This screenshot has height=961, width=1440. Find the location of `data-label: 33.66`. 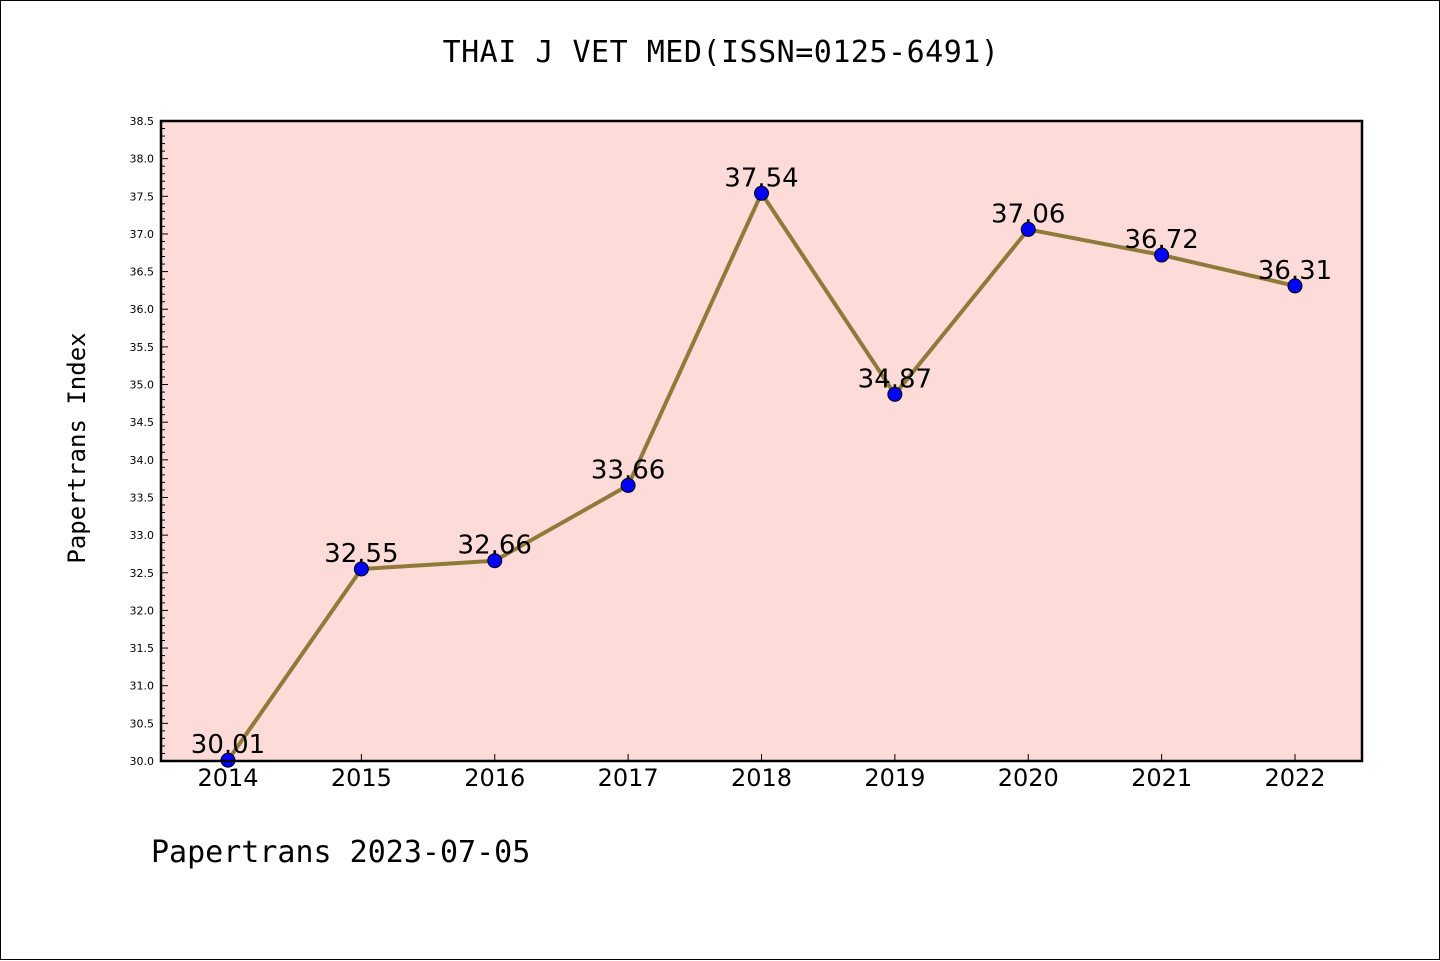

data-label: 33.66 is located at coordinates (628, 470).